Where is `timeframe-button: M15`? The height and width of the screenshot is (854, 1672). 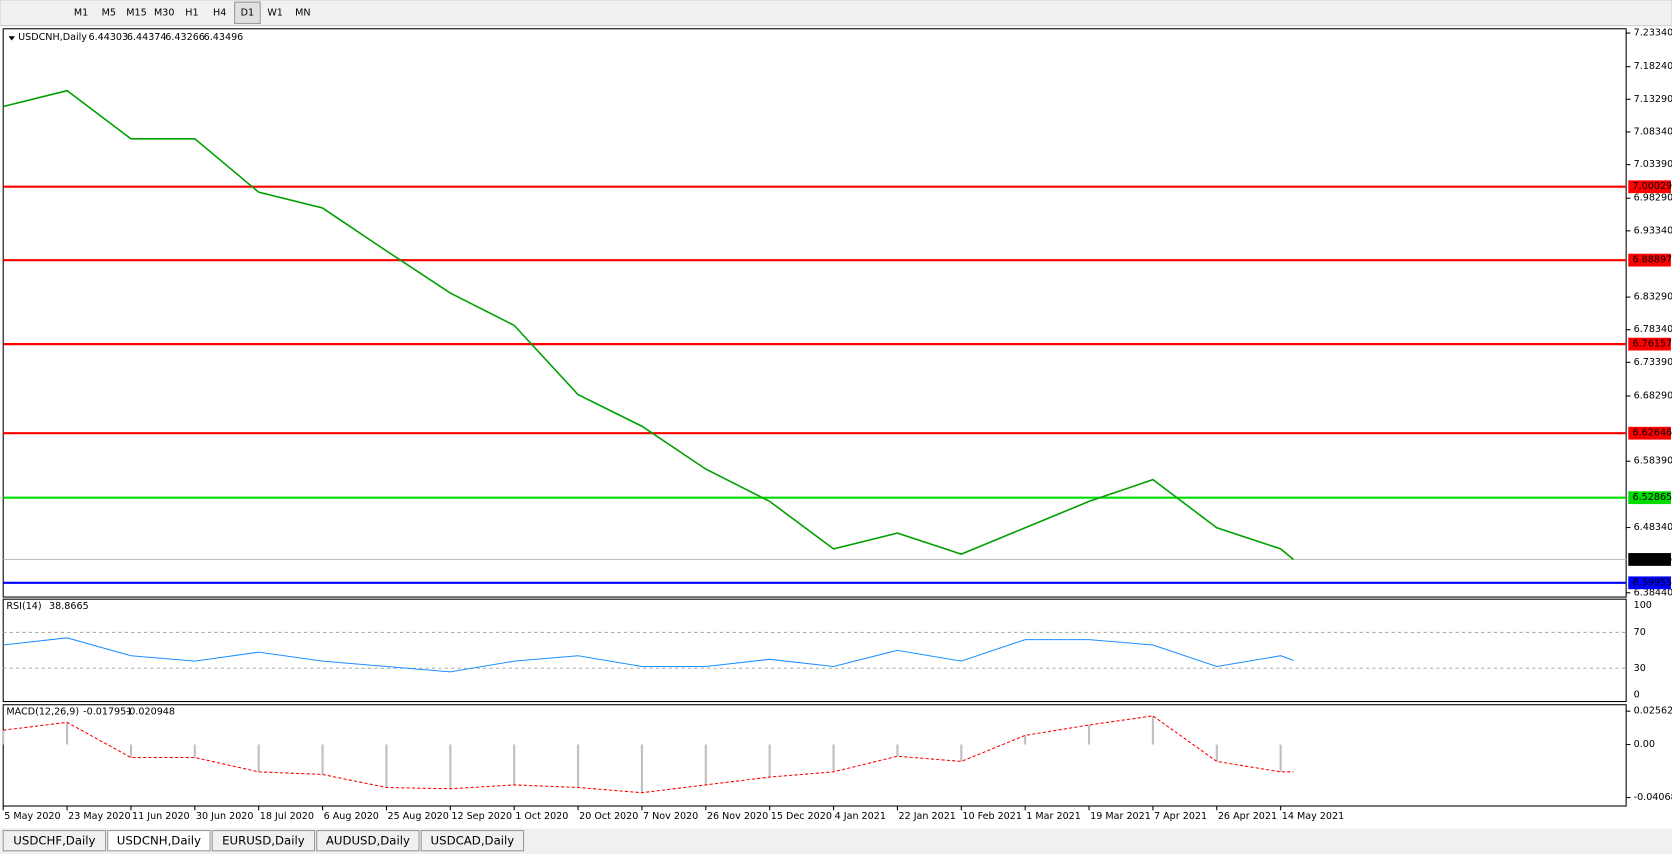
timeframe-button: M15 is located at coordinates (136, 12).